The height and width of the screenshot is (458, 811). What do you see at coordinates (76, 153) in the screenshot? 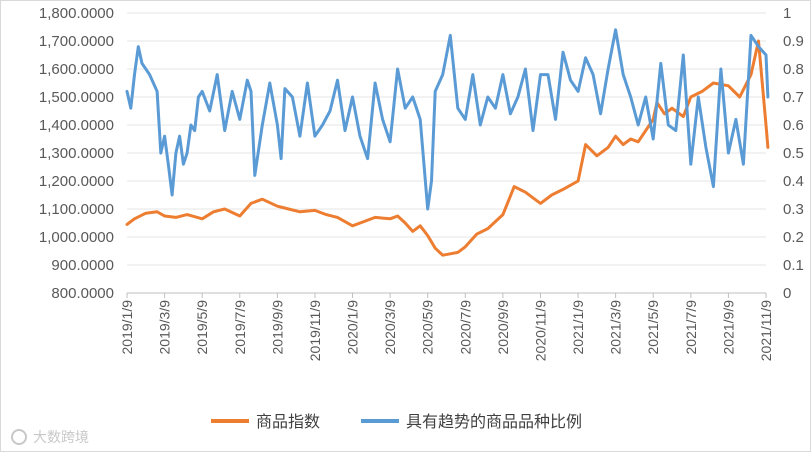
I see `y-left-tick-label: 1,300.0000` at bounding box center [76, 153].